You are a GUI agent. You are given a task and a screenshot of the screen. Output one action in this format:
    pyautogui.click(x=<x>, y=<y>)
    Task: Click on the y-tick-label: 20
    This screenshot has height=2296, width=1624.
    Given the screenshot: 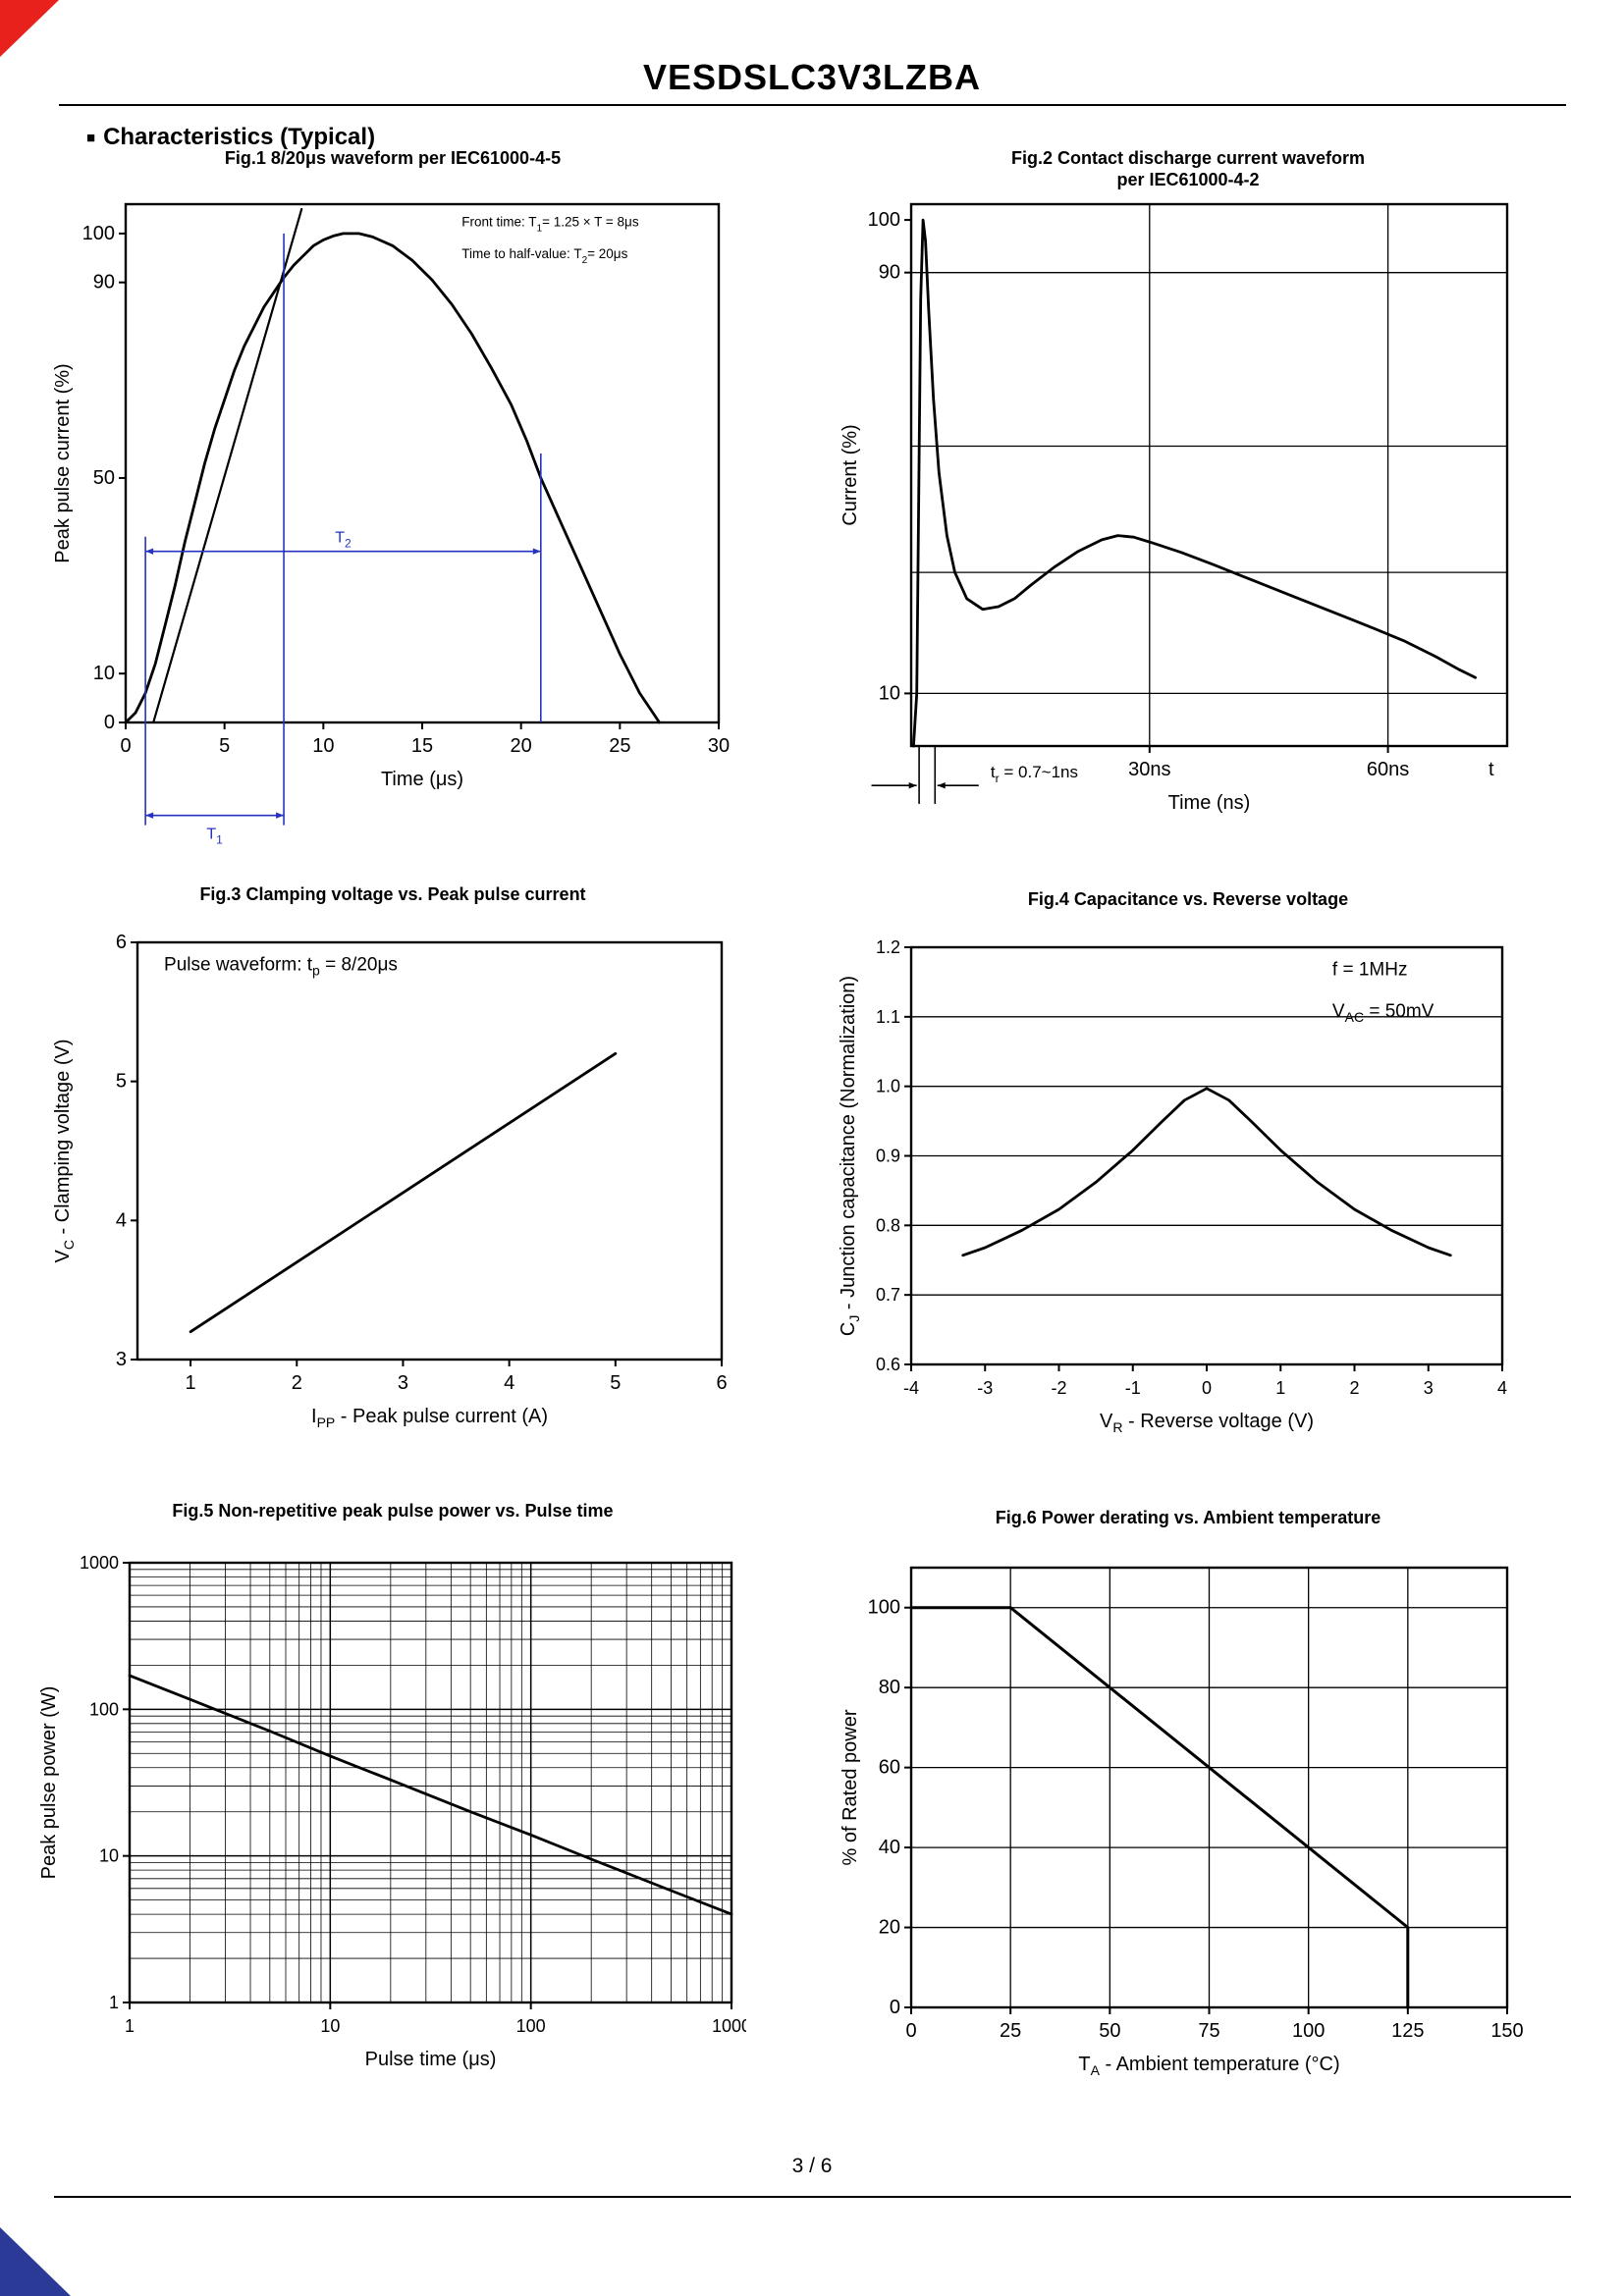 What is the action you would take?
    pyautogui.click(x=889, y=1928)
    